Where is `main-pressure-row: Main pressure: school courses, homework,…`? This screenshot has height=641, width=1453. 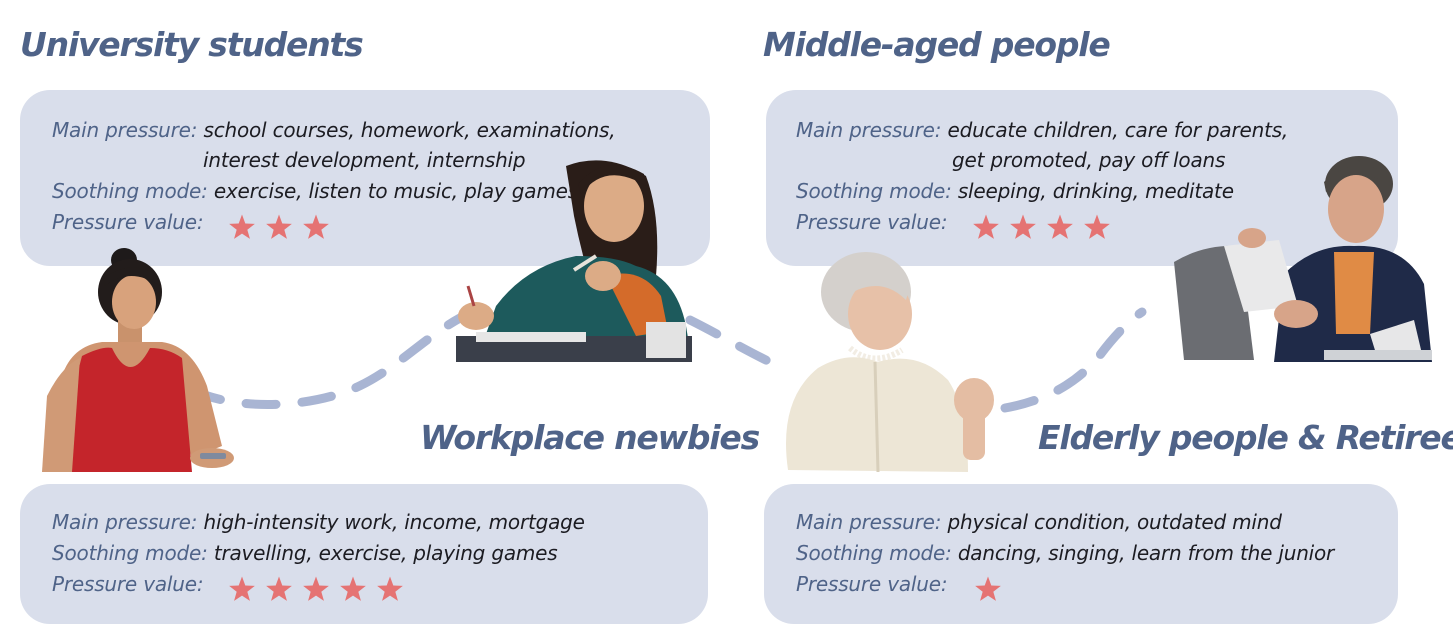
main-pressure-row: Main pressure: school courses, homework,… is located at coordinates (334, 130).